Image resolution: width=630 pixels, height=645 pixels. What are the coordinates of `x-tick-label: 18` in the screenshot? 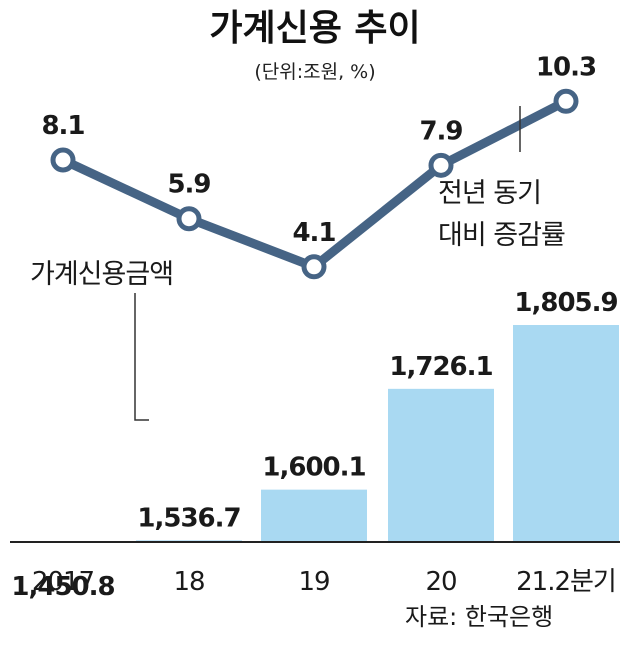 It's located at (188, 582).